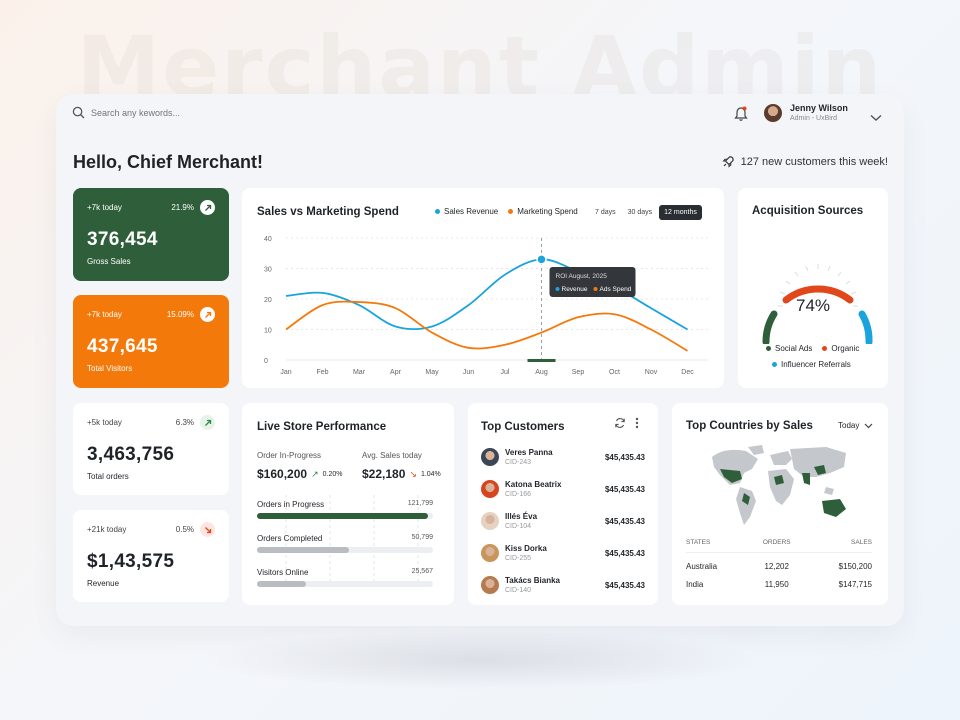 The image size is (960, 720). Describe the element at coordinates (620, 423) in the screenshot. I see `refresh-icon` at that location.